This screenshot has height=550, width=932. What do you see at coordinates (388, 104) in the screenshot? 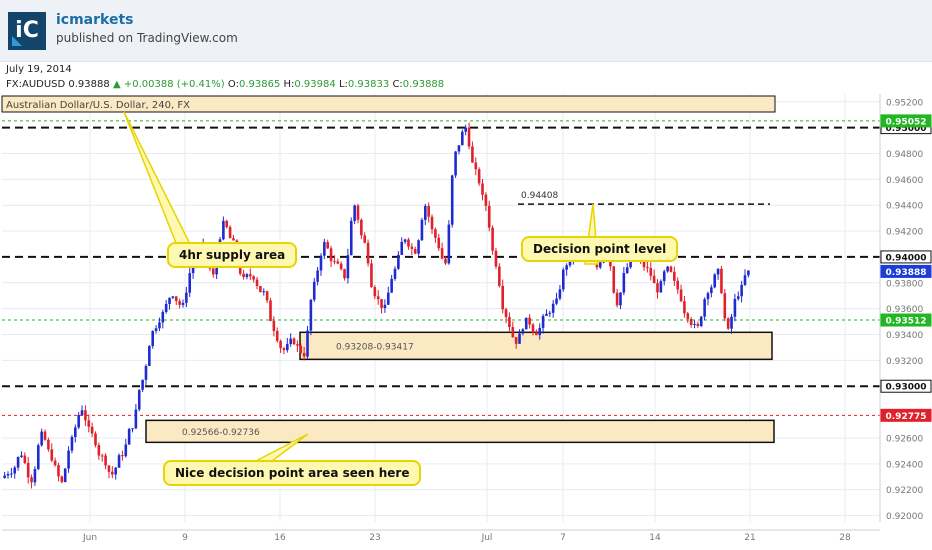
I see `chart-title-box: Australian Dollar/U.S. Dollar, 240, FX` at bounding box center [388, 104].